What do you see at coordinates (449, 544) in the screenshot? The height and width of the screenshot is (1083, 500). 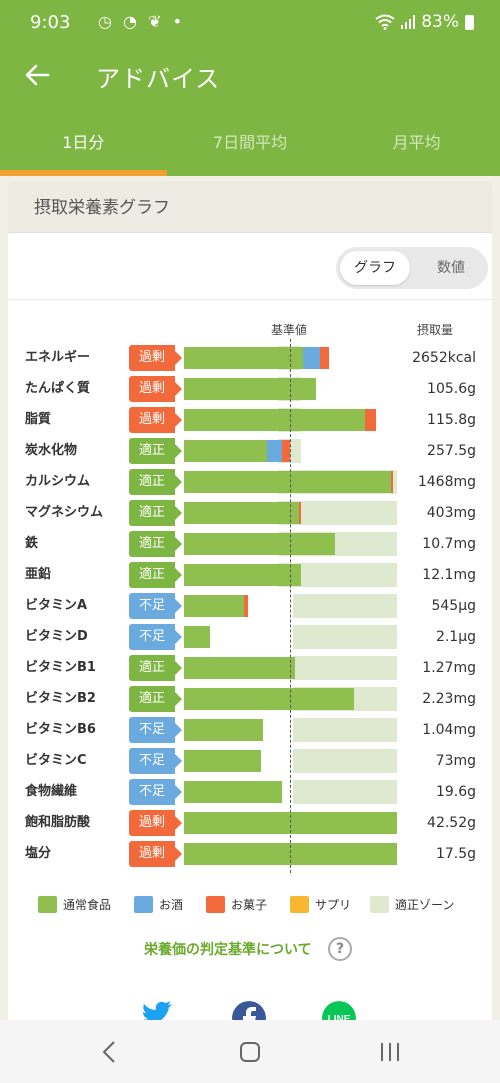 I see `intake-value: 10.7mg` at bounding box center [449, 544].